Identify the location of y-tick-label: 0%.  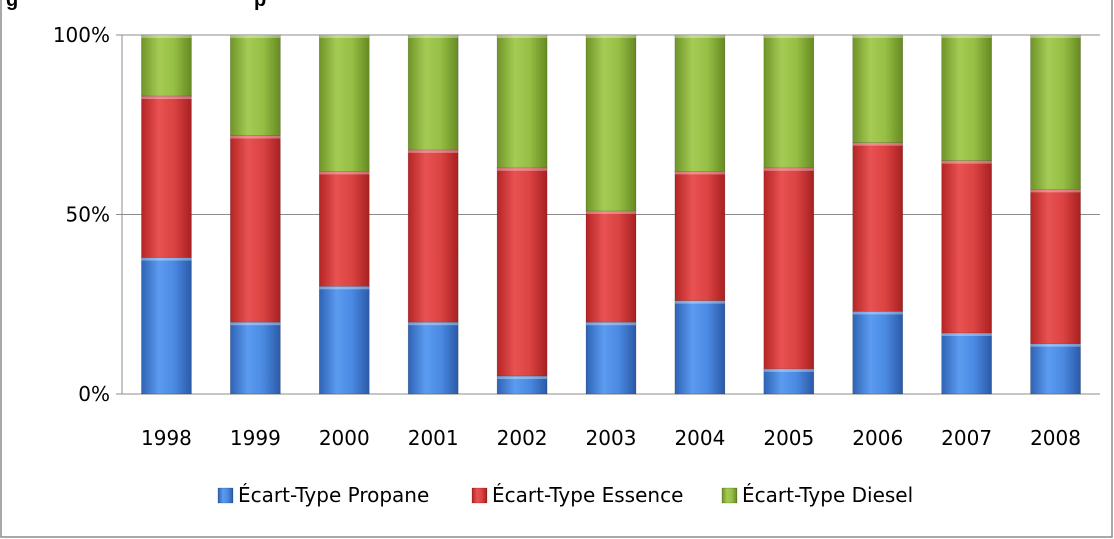
(94, 394).